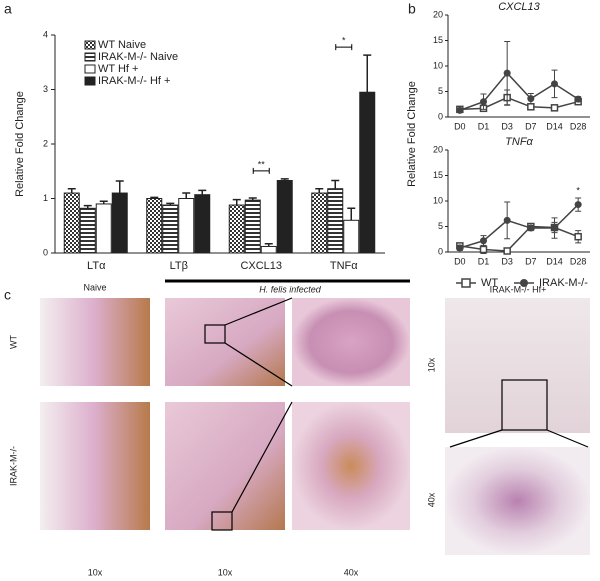  Describe the element at coordinates (134, 81) in the screenshot. I see `legend-label: IRAK-M-/- Hf +` at that location.